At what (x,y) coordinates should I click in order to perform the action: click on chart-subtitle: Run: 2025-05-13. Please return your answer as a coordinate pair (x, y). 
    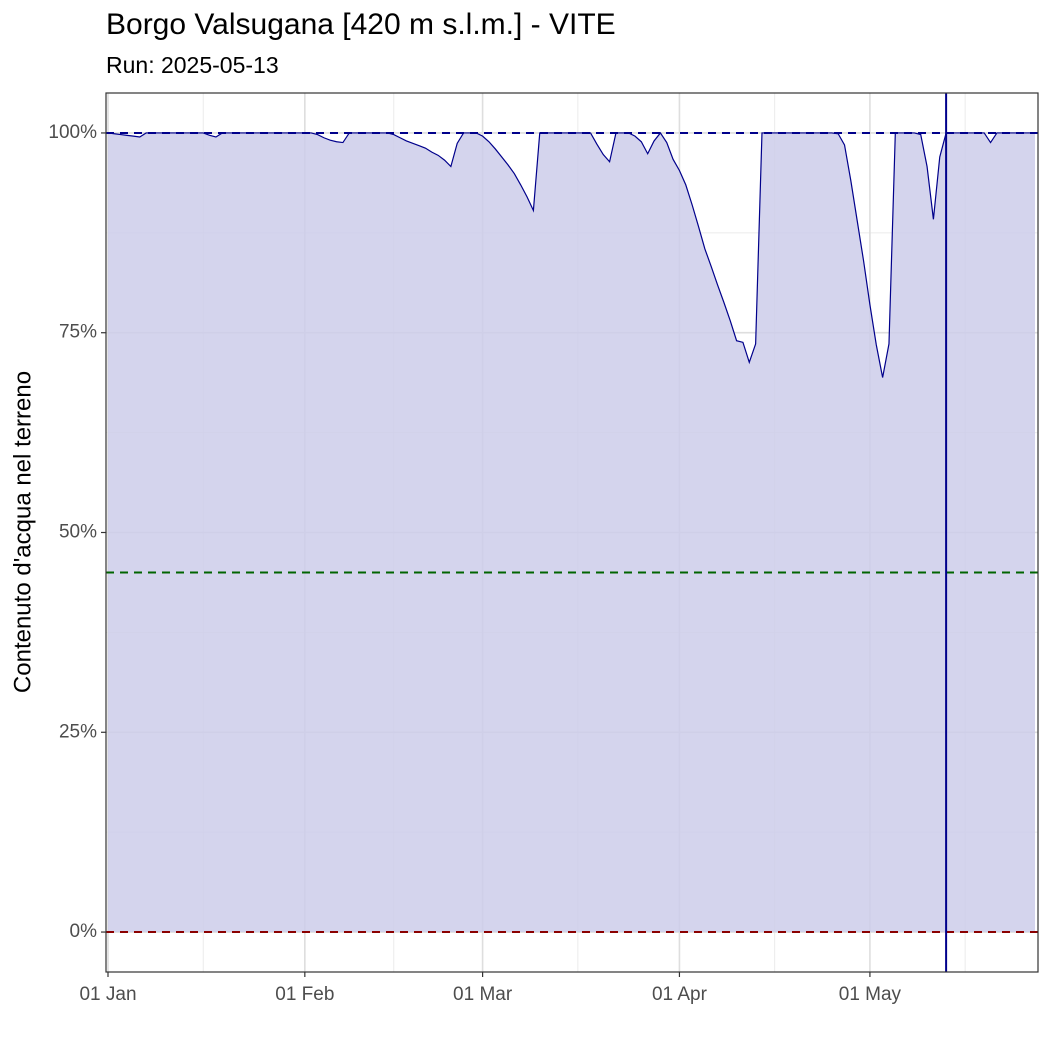
    Looking at the image, I should click on (192, 65).